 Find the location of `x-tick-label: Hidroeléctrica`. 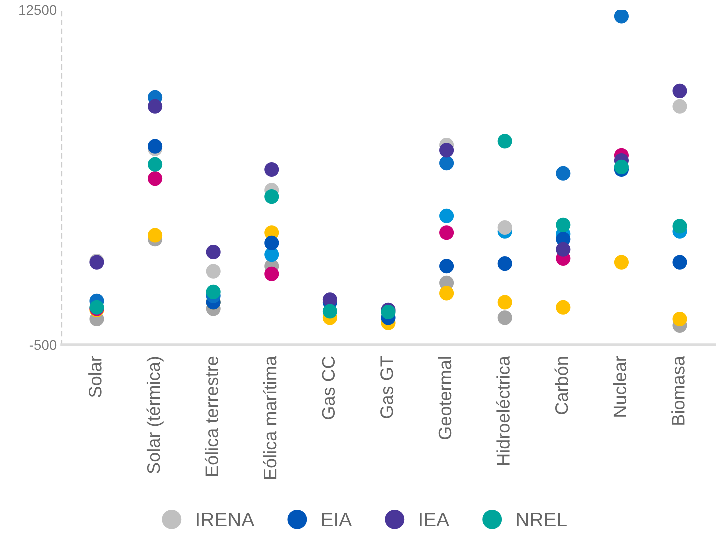

x-tick-label: Hidroeléctrica is located at coordinates (503, 411).